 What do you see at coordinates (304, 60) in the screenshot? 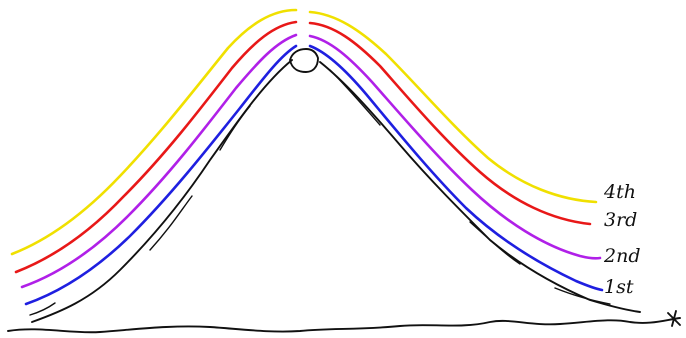
I see `mountain-crater` at bounding box center [304, 60].